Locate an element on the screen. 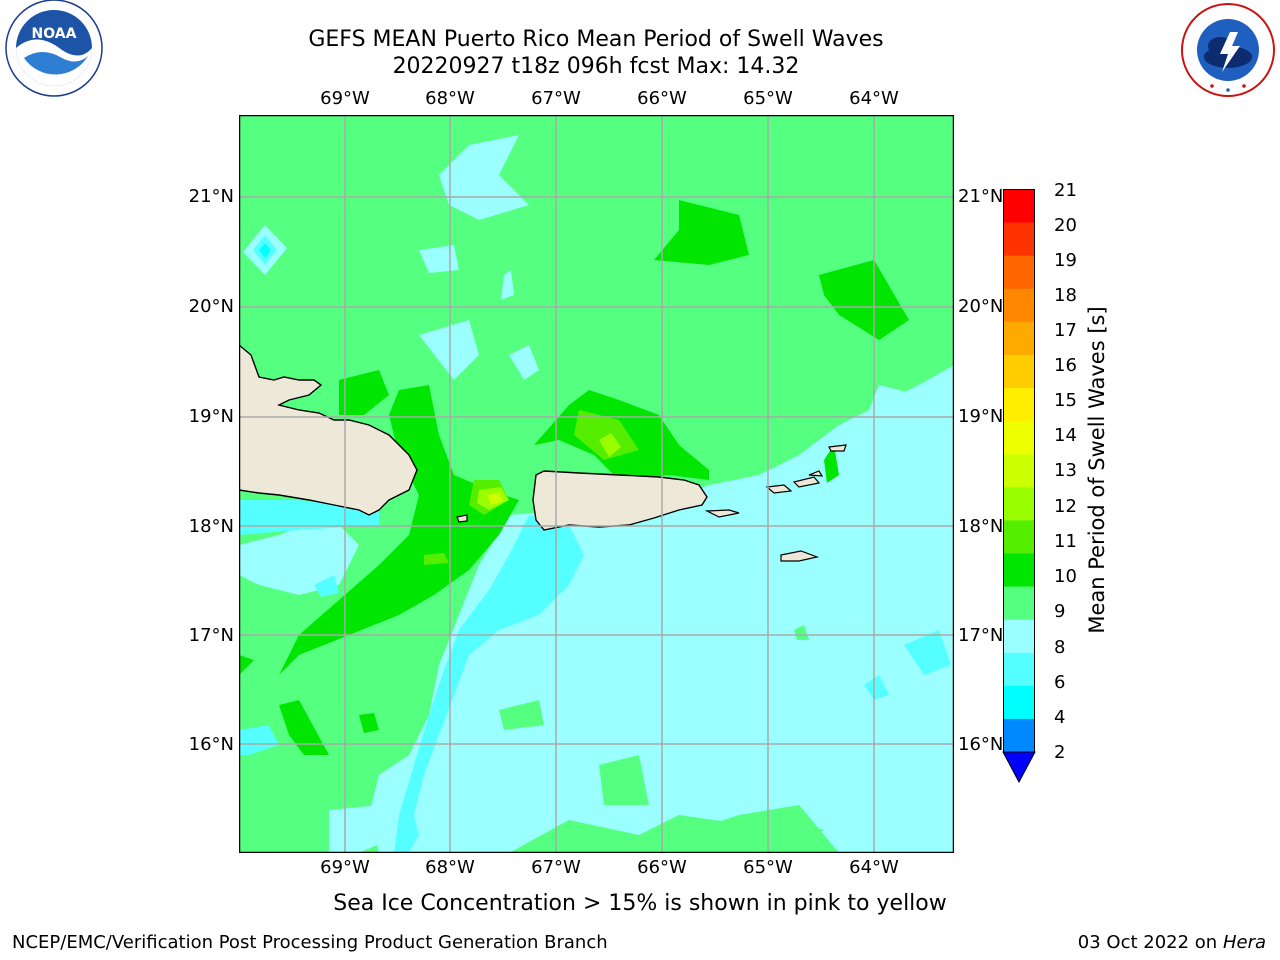 This screenshot has height=960, width=1280. colorbar-tick: 13 is located at coordinates (1065, 470).